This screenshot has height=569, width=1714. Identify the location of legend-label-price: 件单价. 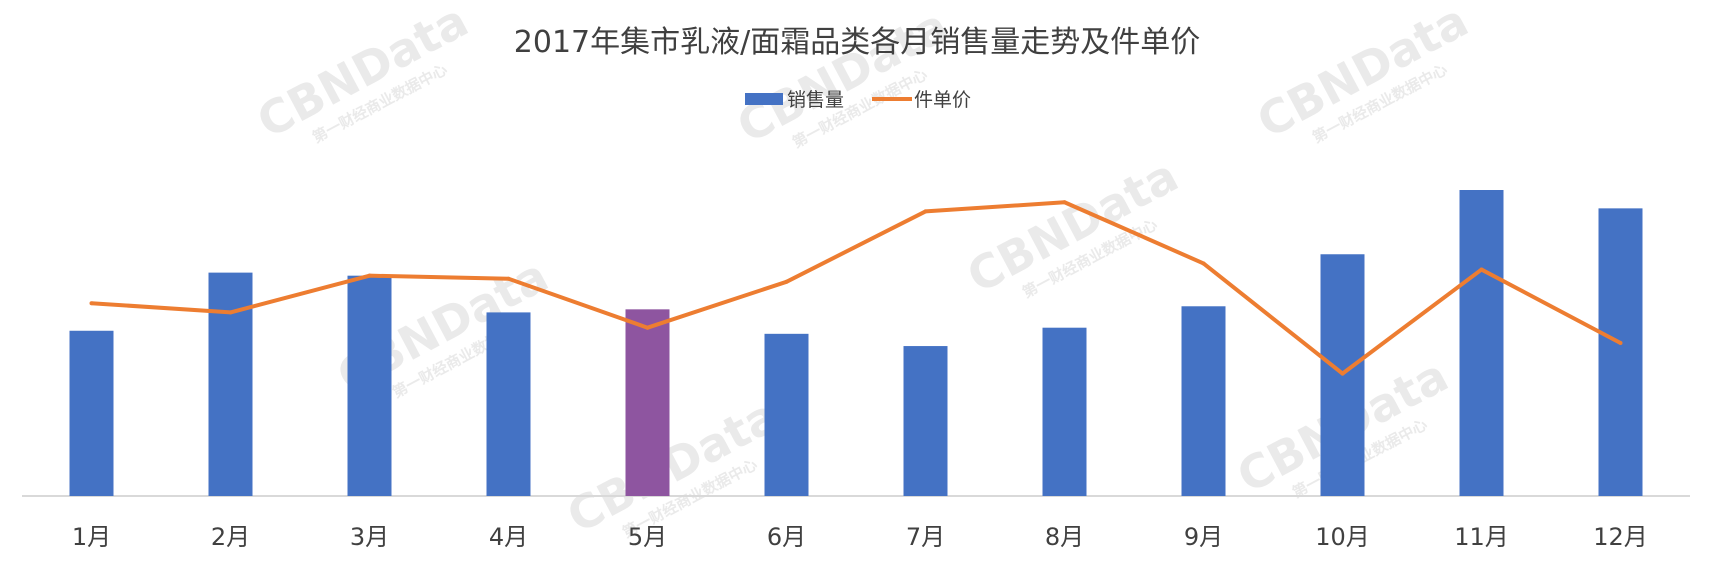
(942, 100).